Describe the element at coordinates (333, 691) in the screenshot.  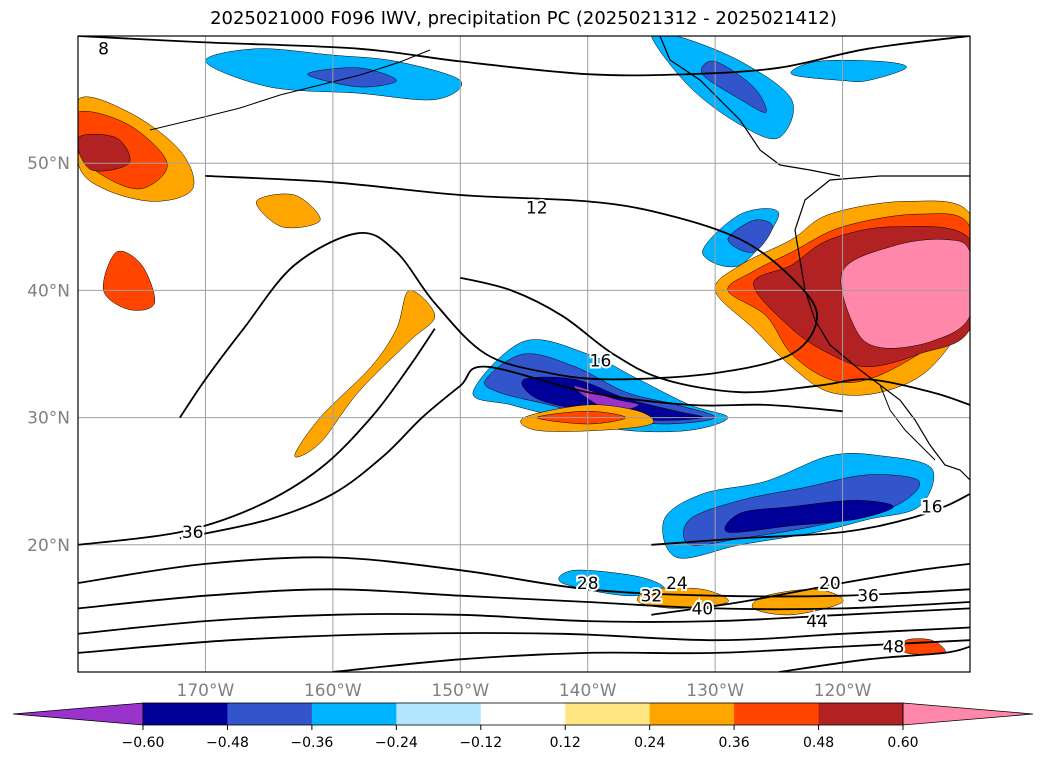
I see `lon-tick-label-1: 160°W` at that location.